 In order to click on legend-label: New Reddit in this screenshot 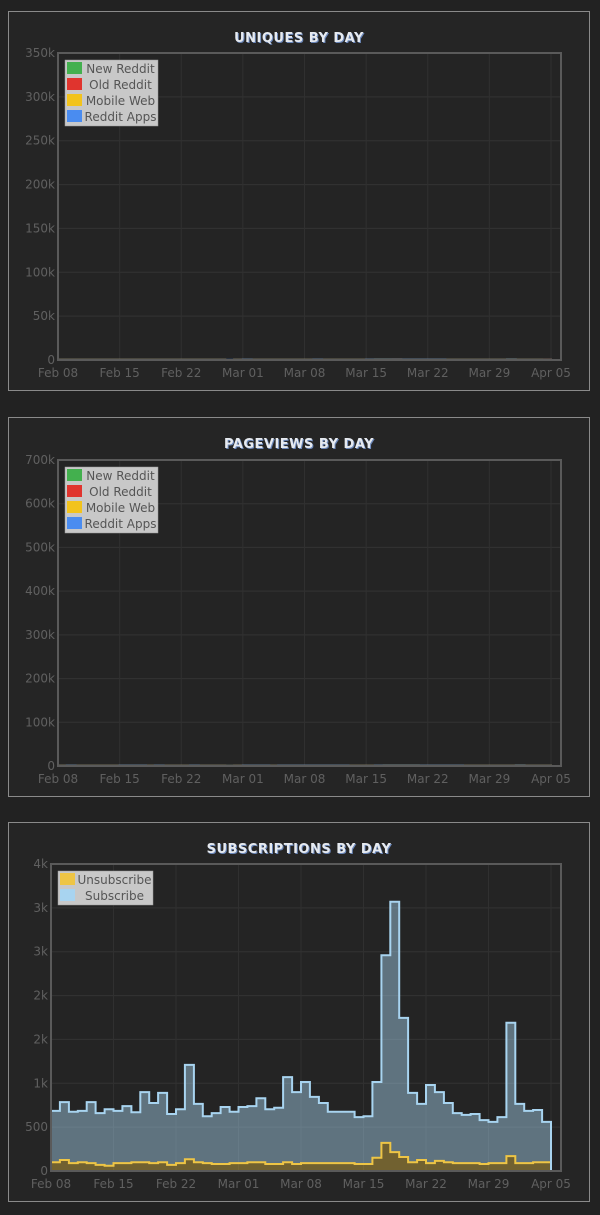, I will do `click(120, 476)`.